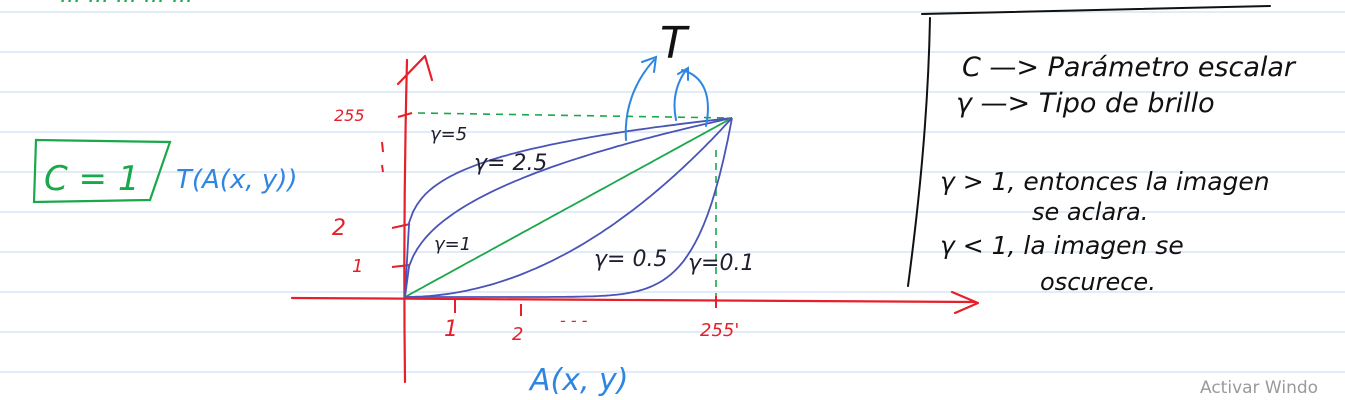  Describe the element at coordinates (574, 320) in the screenshot. I see `x-tick-label-dots: - - -` at that location.